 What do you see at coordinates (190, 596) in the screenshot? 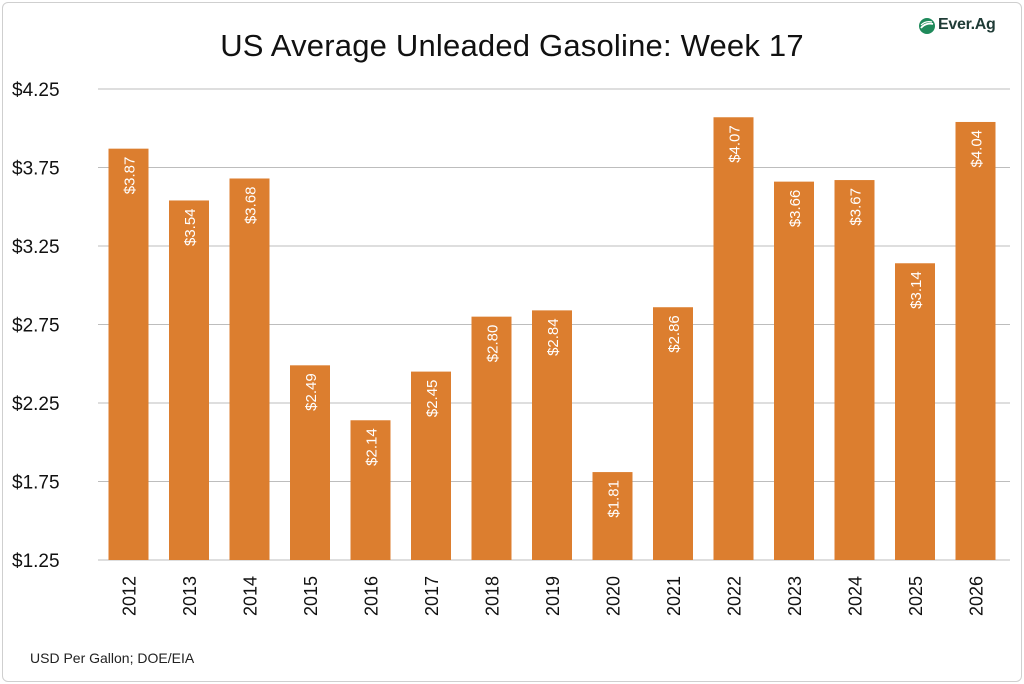
I see `x-tick-label: 2013` at bounding box center [190, 596].